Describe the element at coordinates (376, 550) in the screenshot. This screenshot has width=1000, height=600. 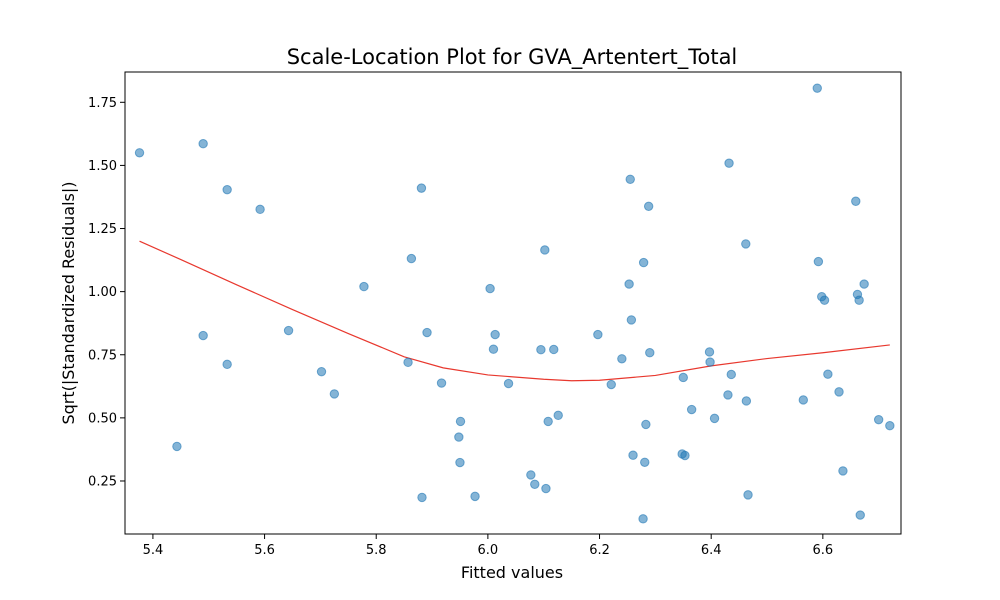
I see `x-tick-label: 5.8` at that location.